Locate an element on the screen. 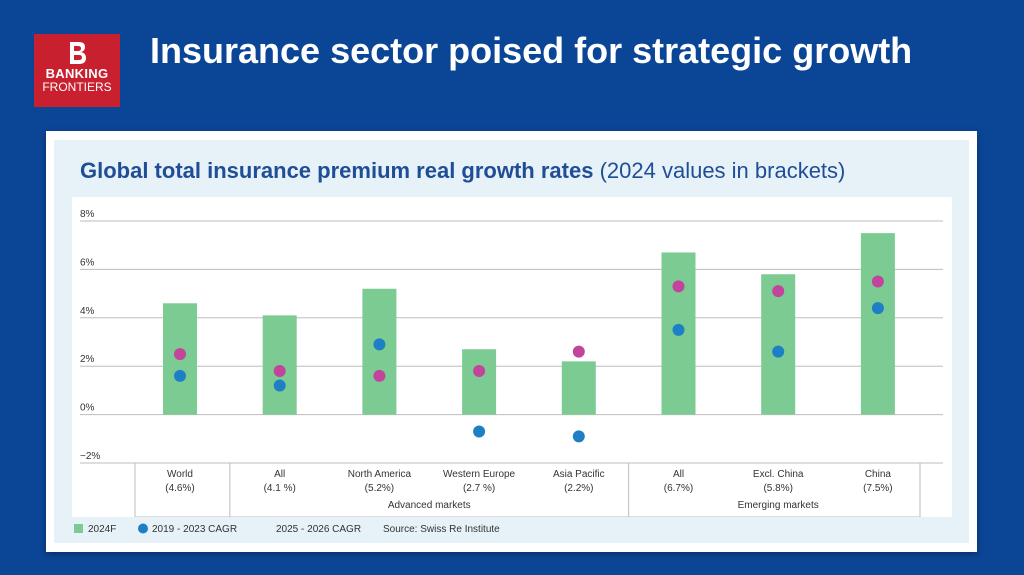 The height and width of the screenshot is (575, 1024). logo-text-banking: BANKING is located at coordinates (77, 73).